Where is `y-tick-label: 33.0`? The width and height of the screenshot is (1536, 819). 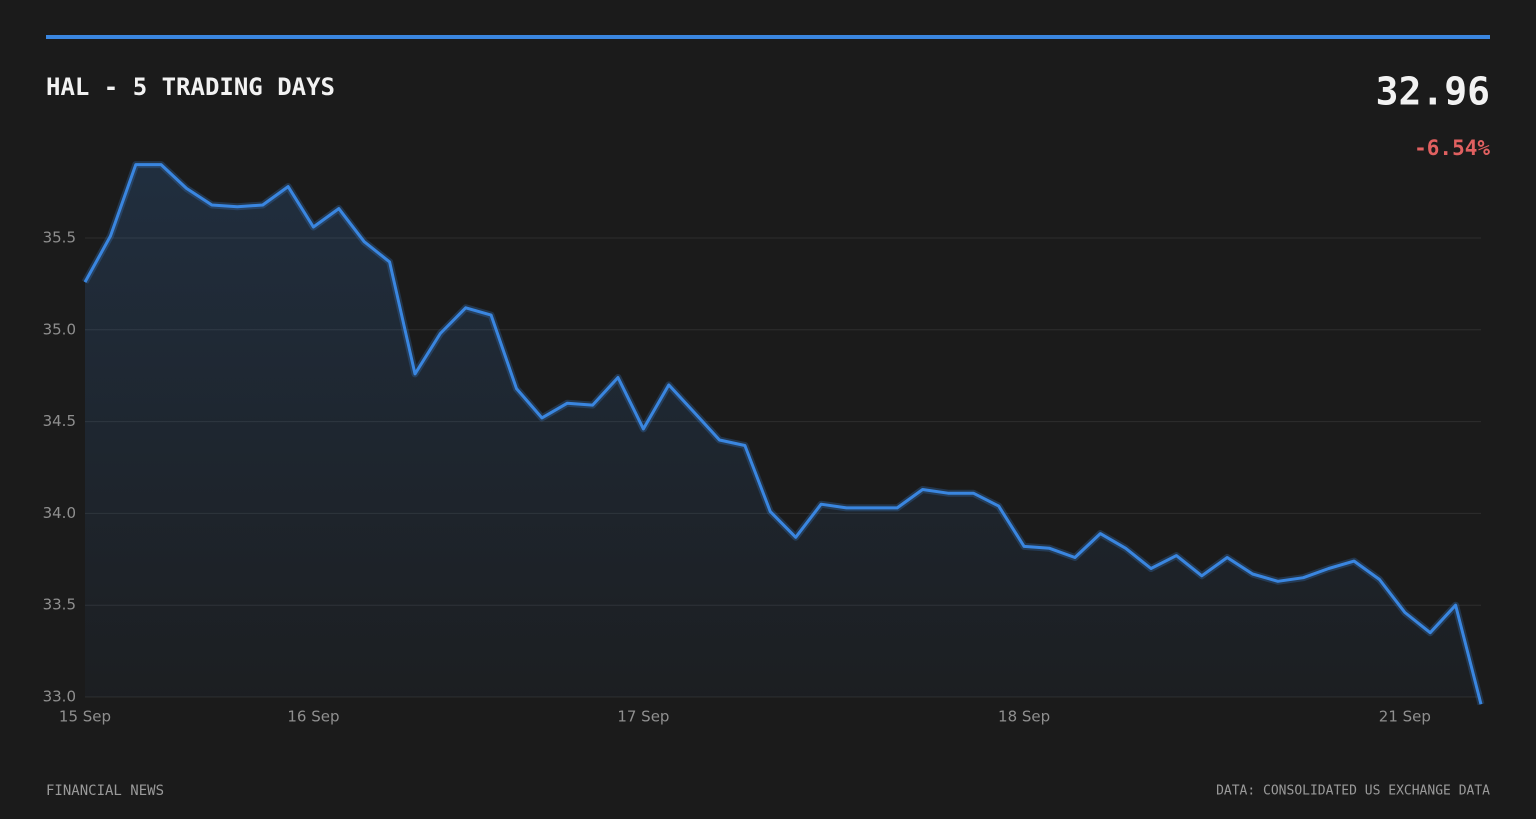 y-tick-label: 33.0 is located at coordinates (59, 697).